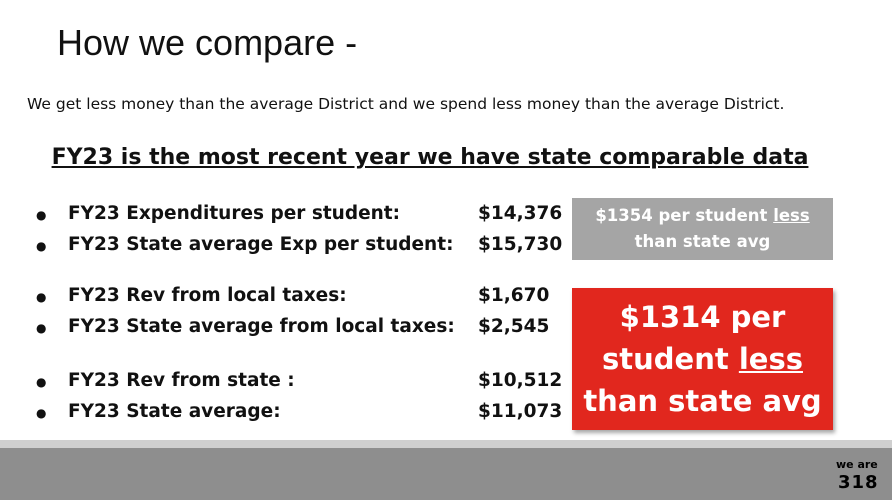 The width and height of the screenshot is (892, 500). I want to click on item-label: FY23 Rev from state :, so click(181, 380).